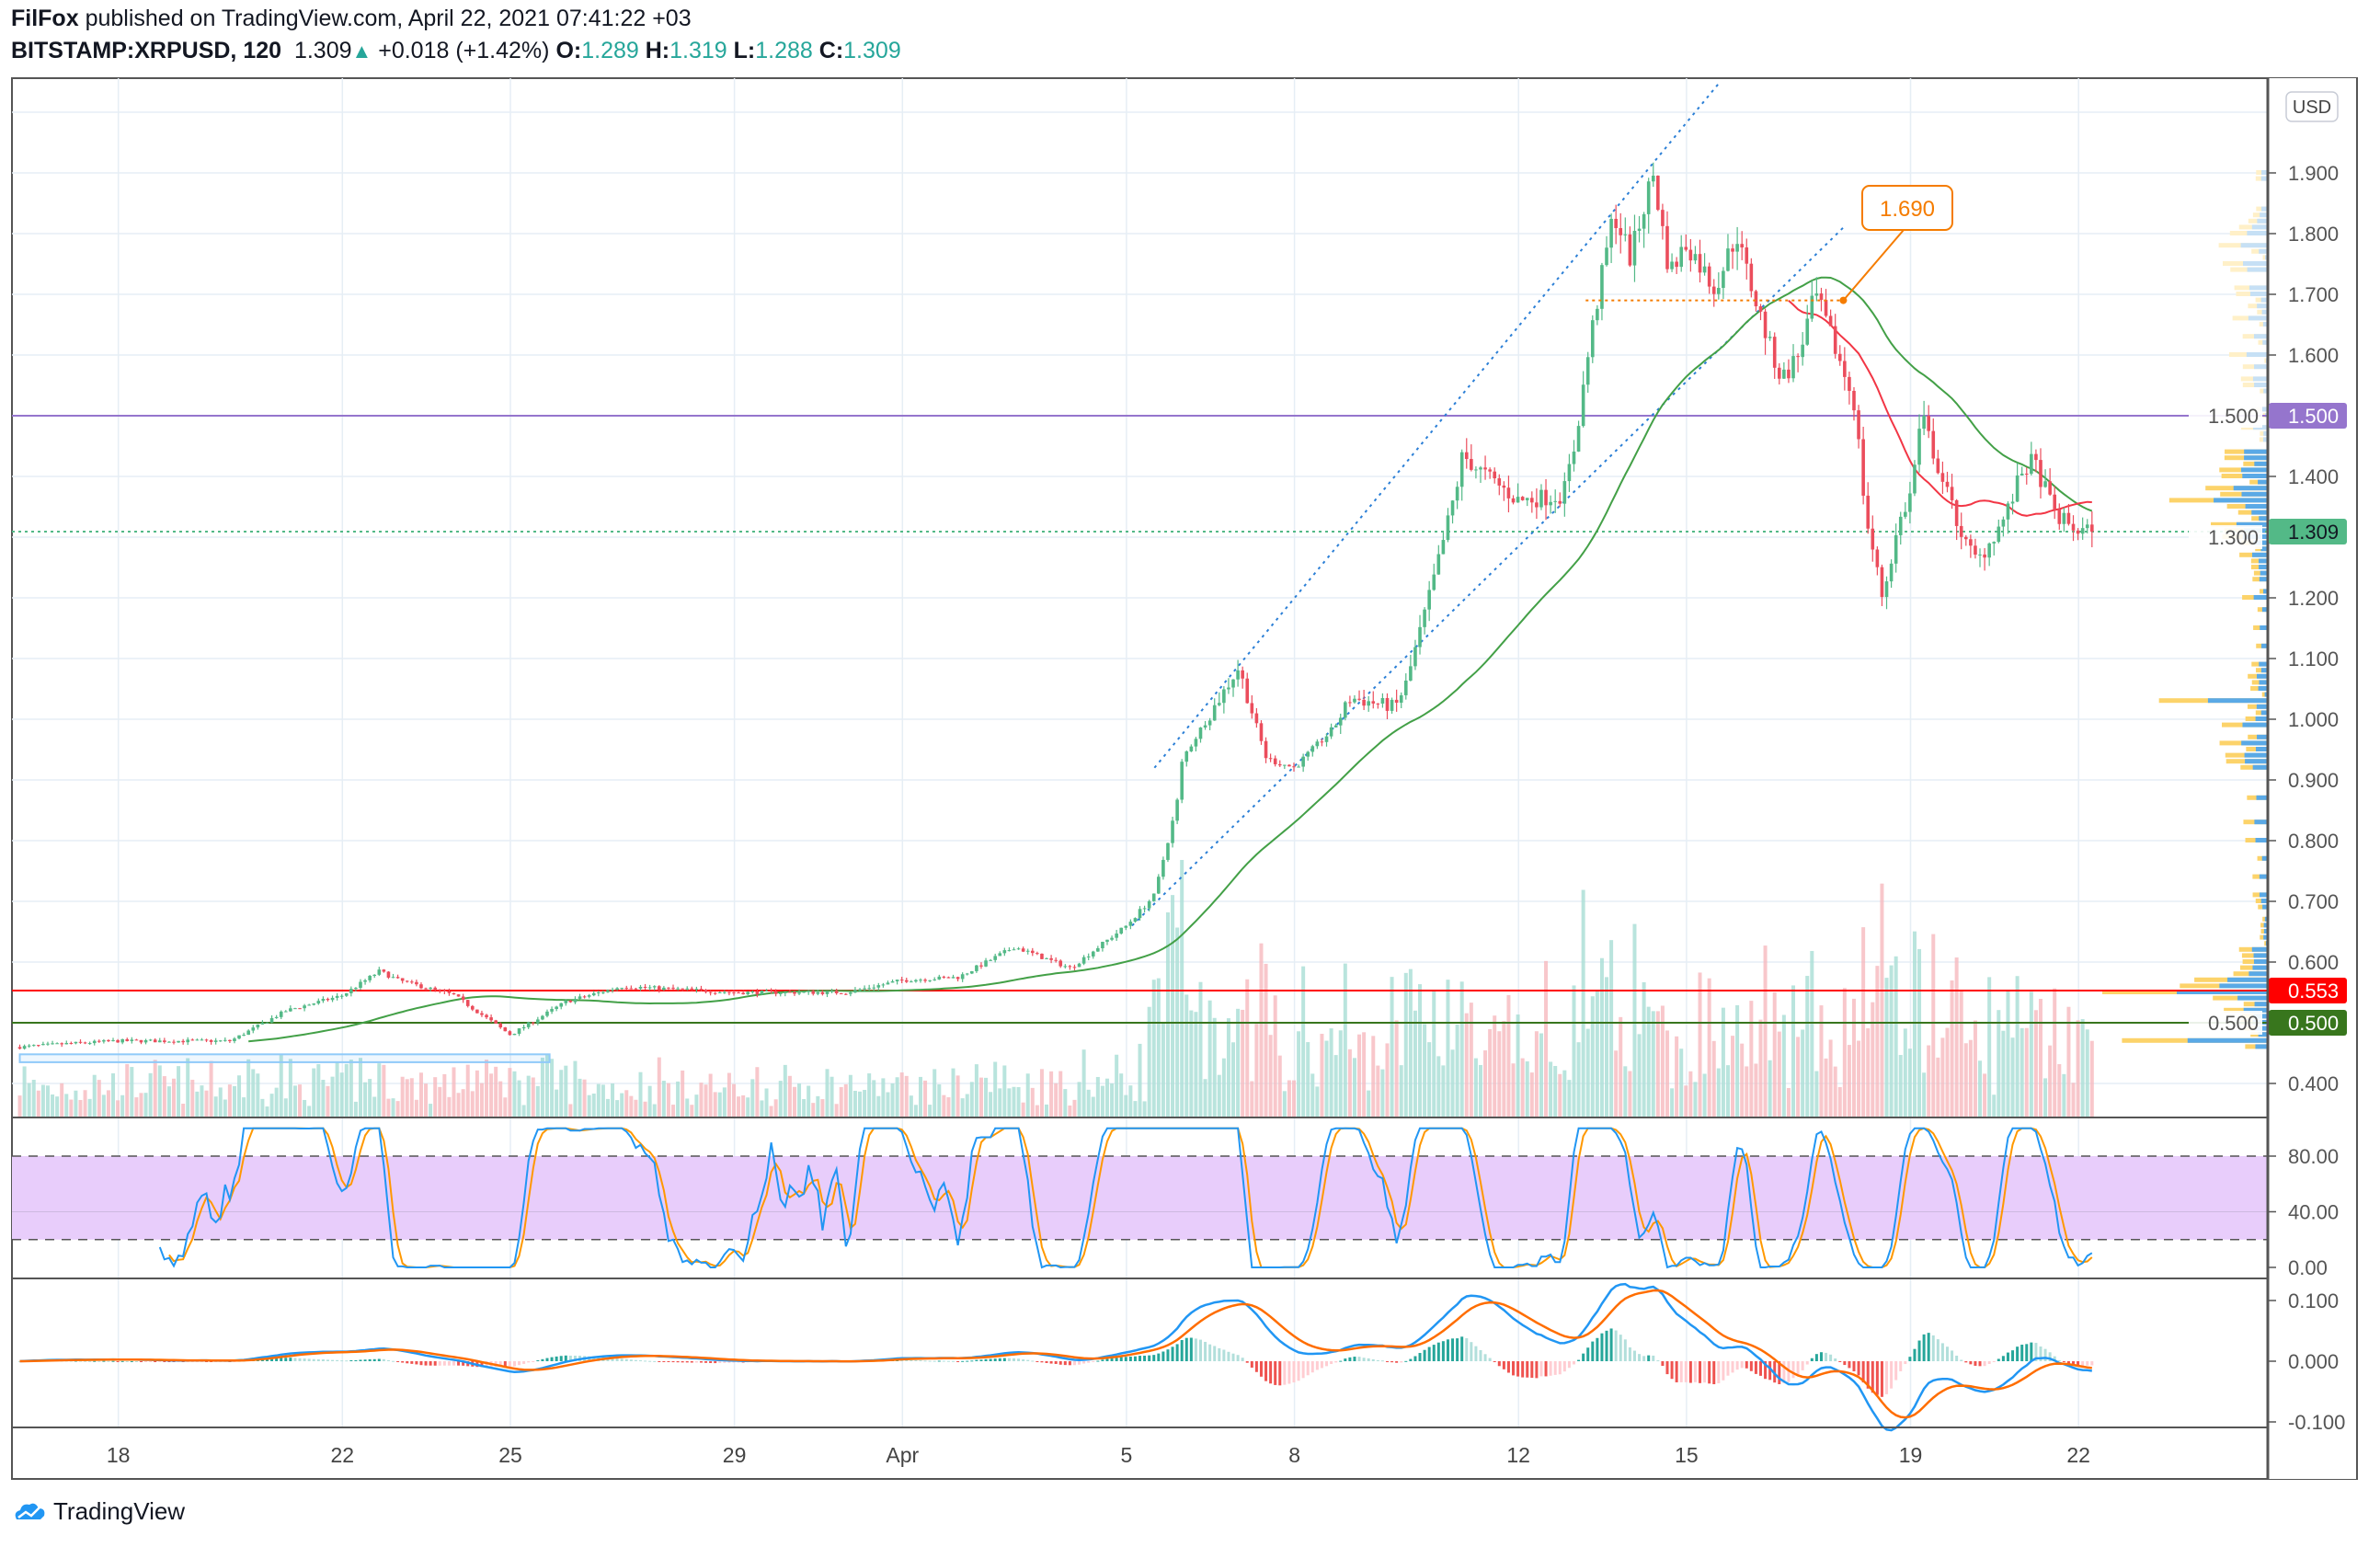  Describe the element at coordinates (1055, 988) in the screenshot. I see `volume-bars` at that location.